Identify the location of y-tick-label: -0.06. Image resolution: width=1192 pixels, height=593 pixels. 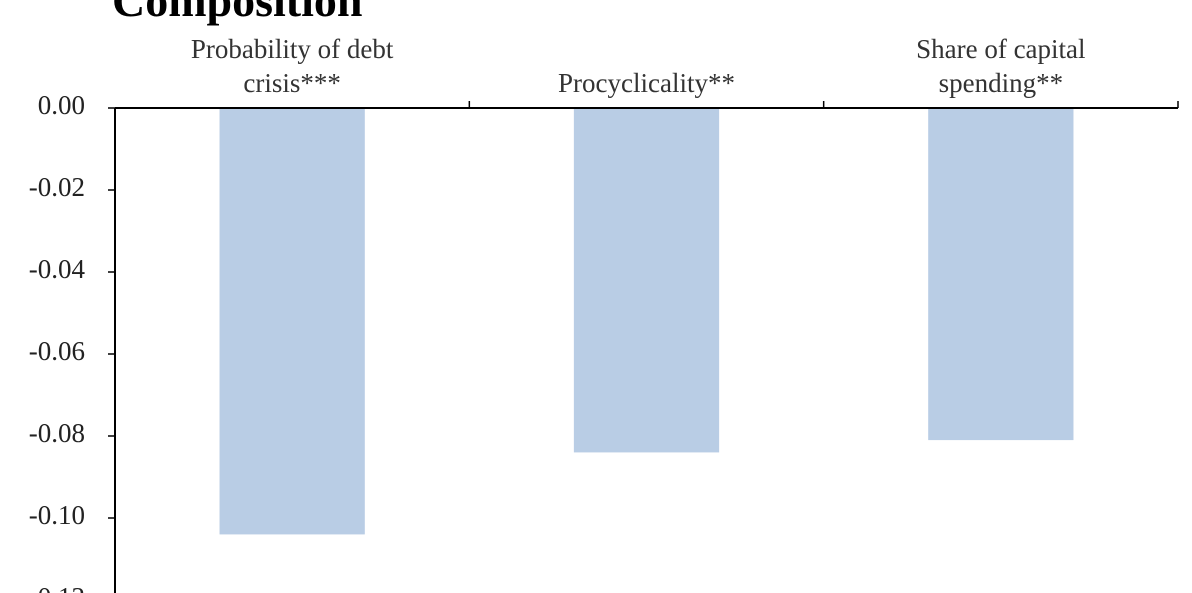
(57, 351).